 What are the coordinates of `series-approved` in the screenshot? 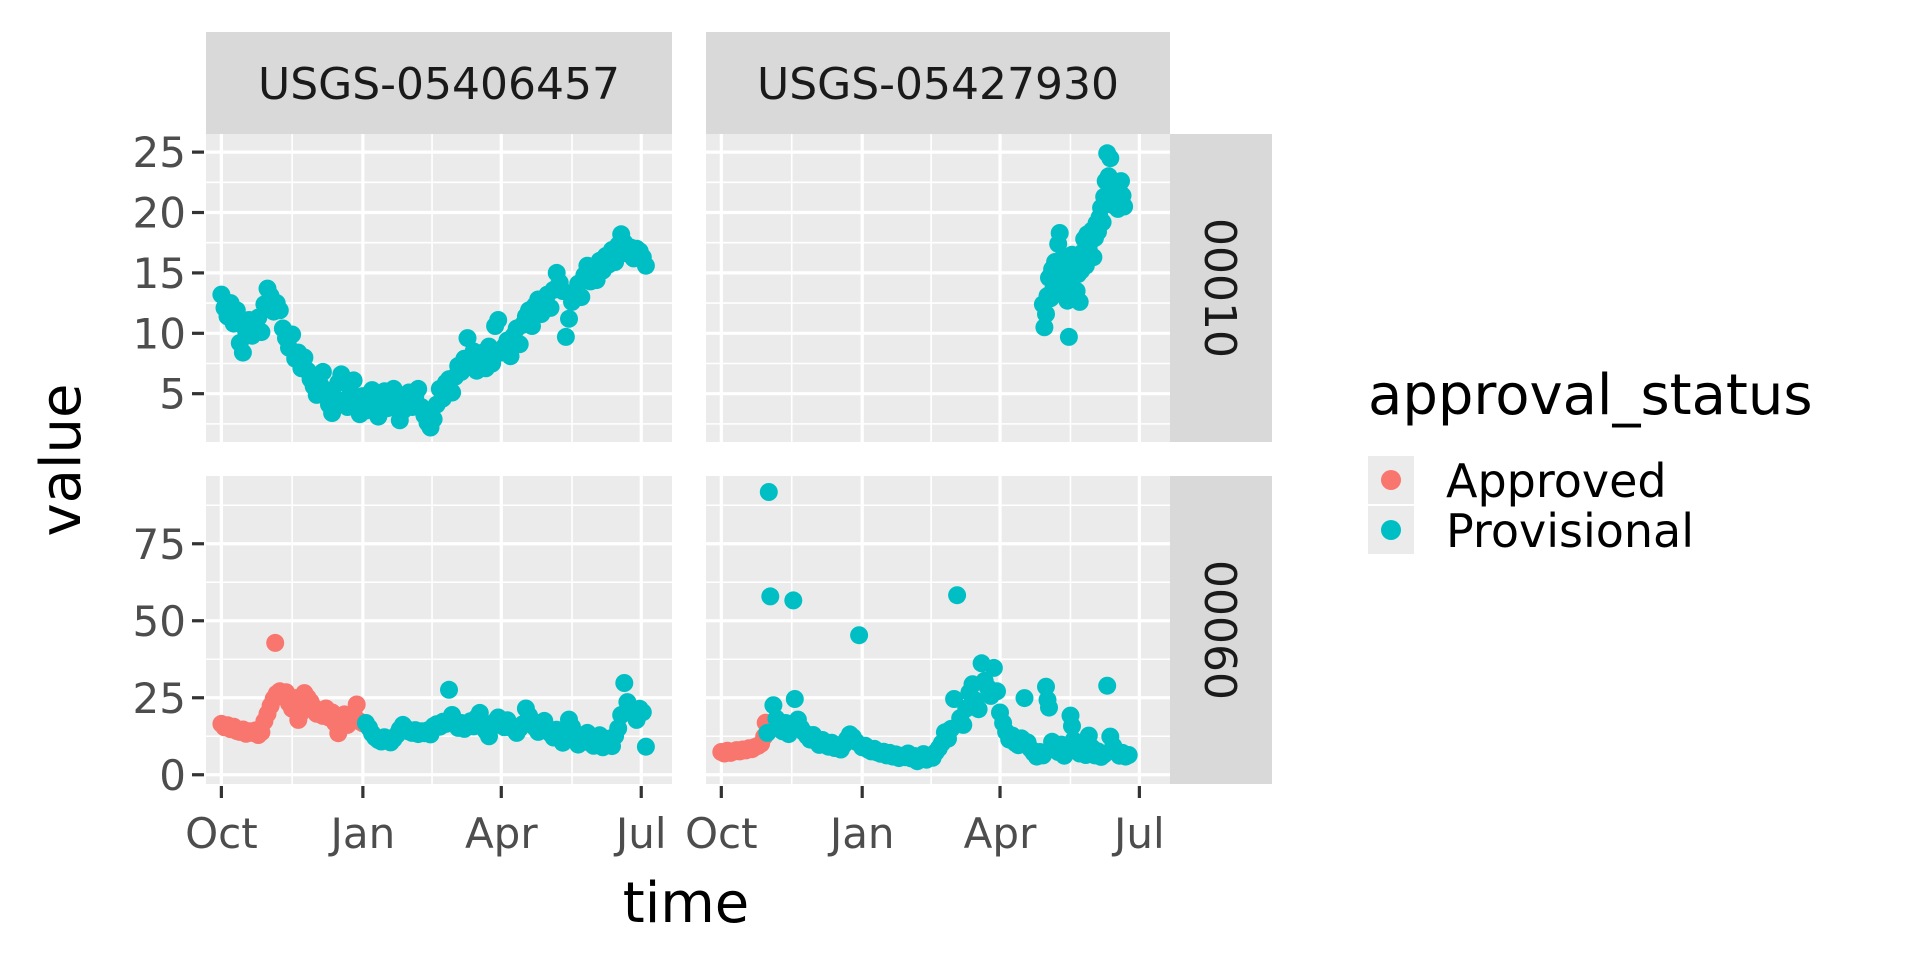 It's located at (292, 688).